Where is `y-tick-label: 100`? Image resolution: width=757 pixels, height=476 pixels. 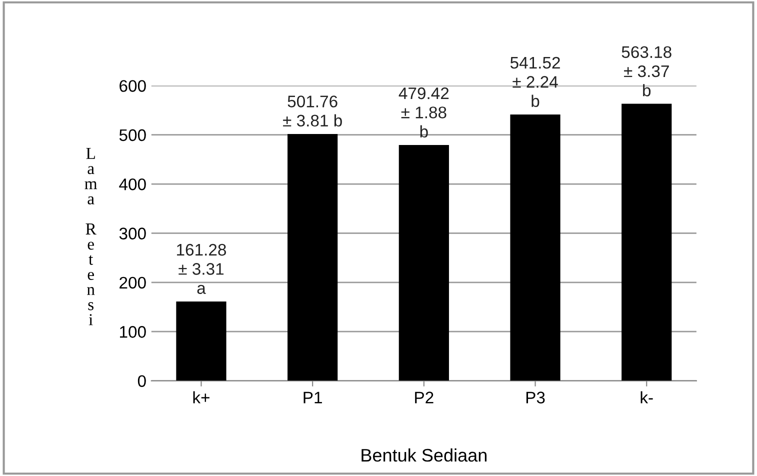 y-tick-label: 100 is located at coordinates (133, 332).